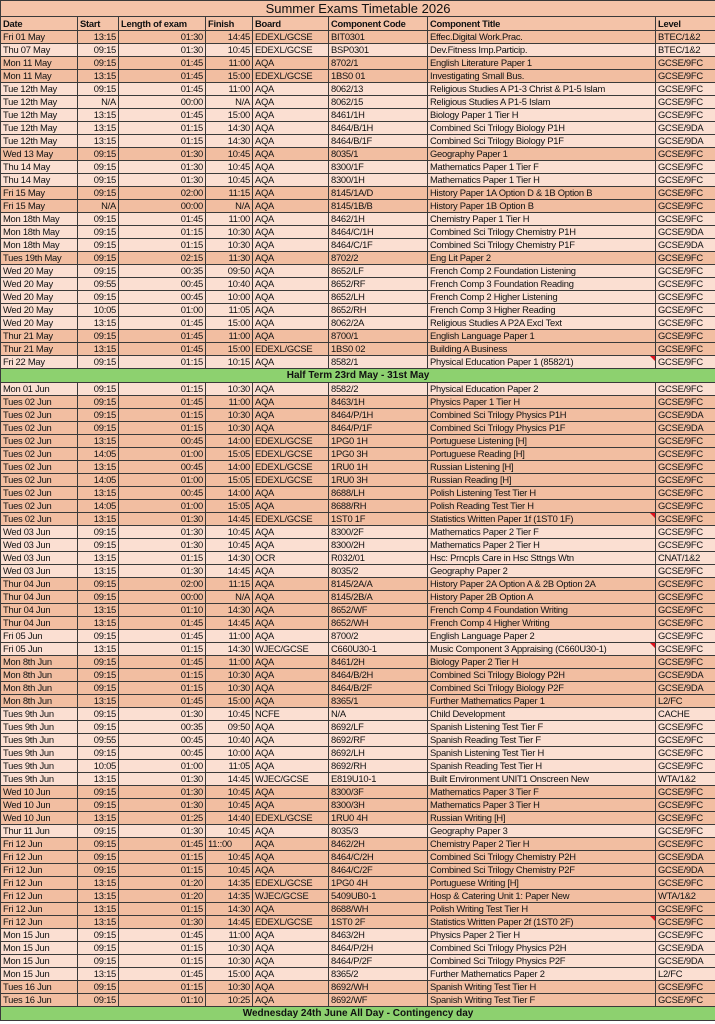 The width and height of the screenshot is (715, 1024). I want to click on cell-component-code: 1RU0 4H, so click(378, 818).